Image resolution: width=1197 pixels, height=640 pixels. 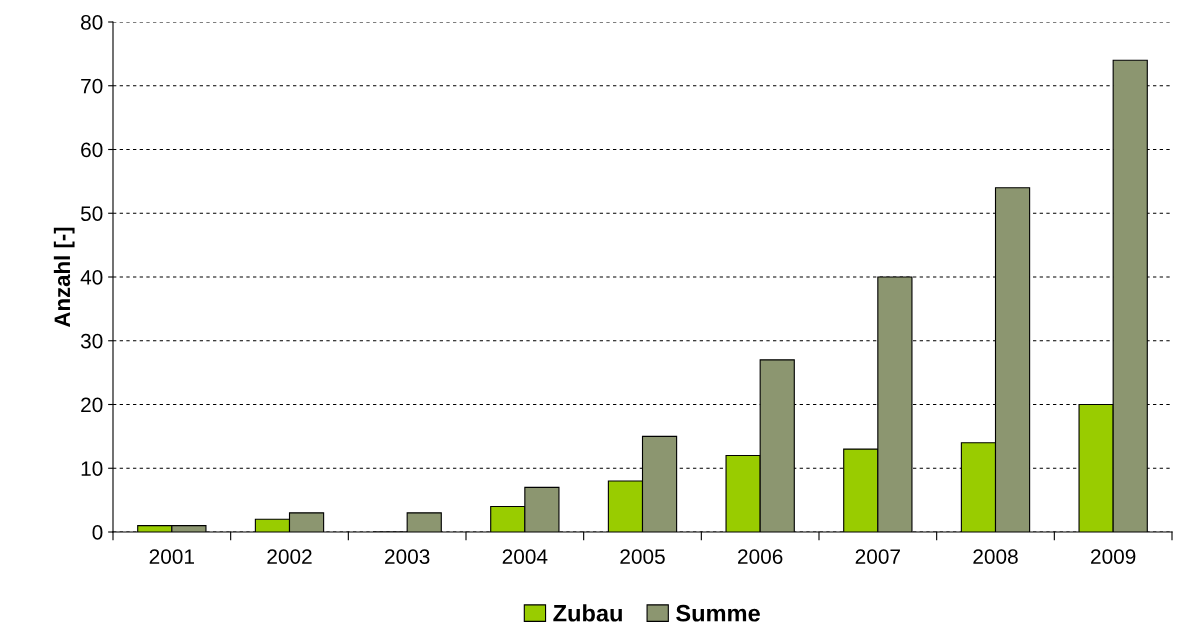 What do you see at coordinates (91, 341) in the screenshot?
I see `y-tick-label: 30` at bounding box center [91, 341].